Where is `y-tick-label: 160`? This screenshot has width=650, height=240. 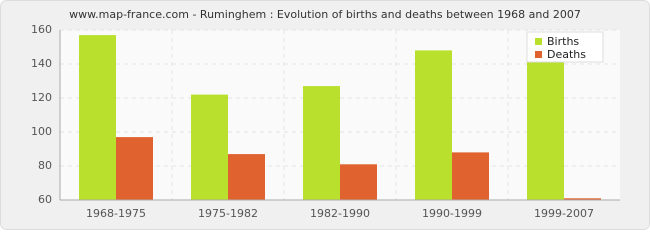
y-tick-label: 160 is located at coordinates (41, 29).